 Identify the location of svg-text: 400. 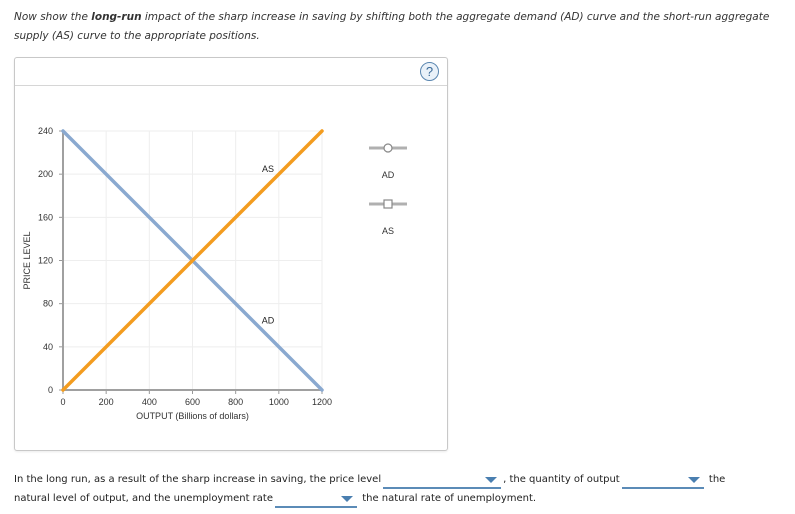
(149, 402).